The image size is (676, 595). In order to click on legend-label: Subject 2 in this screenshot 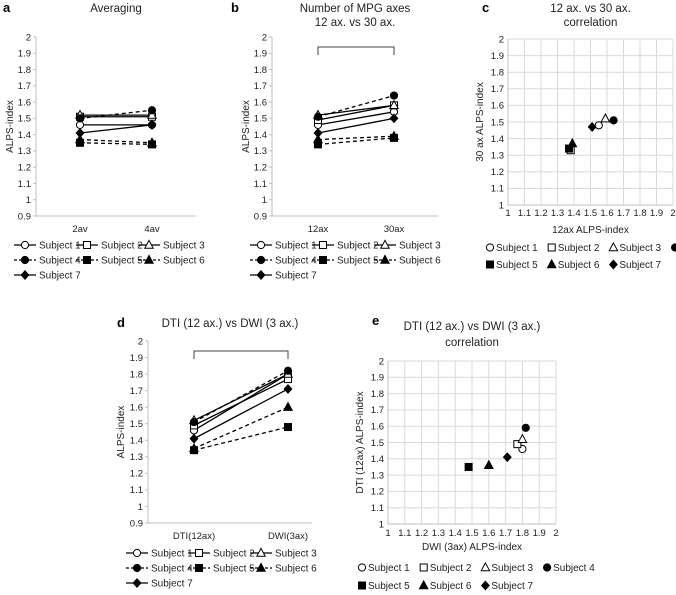, I will do `click(122, 246)`.